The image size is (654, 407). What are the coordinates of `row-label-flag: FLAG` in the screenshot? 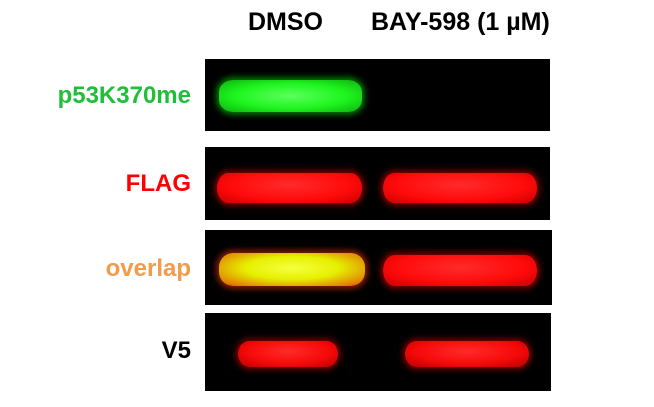 It's located at (158, 183).